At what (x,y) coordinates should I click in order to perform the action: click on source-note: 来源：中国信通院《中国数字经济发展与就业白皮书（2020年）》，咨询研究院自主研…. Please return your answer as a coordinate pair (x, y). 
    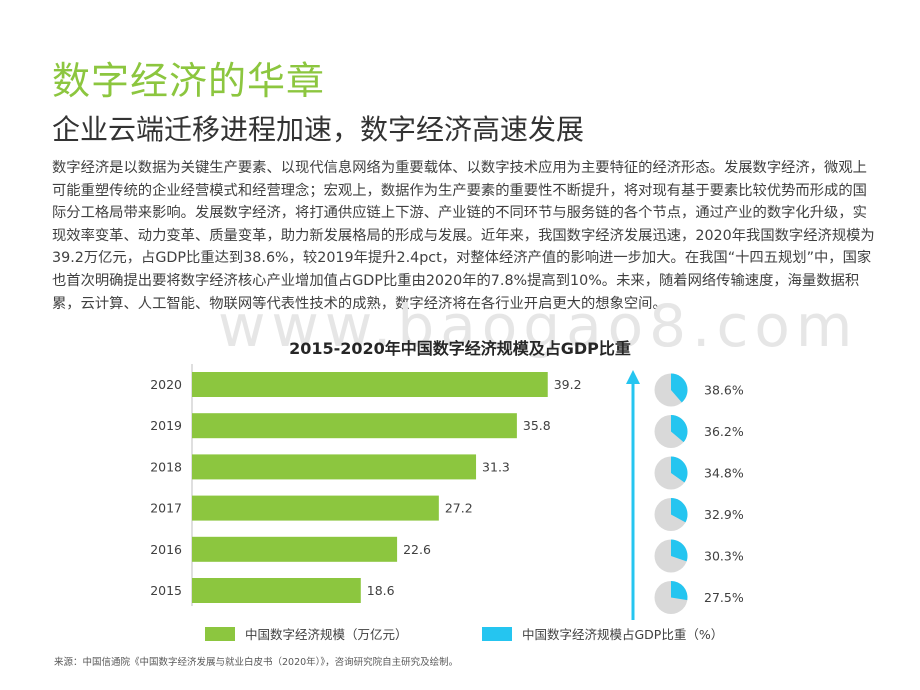
    Looking at the image, I should click on (256, 662).